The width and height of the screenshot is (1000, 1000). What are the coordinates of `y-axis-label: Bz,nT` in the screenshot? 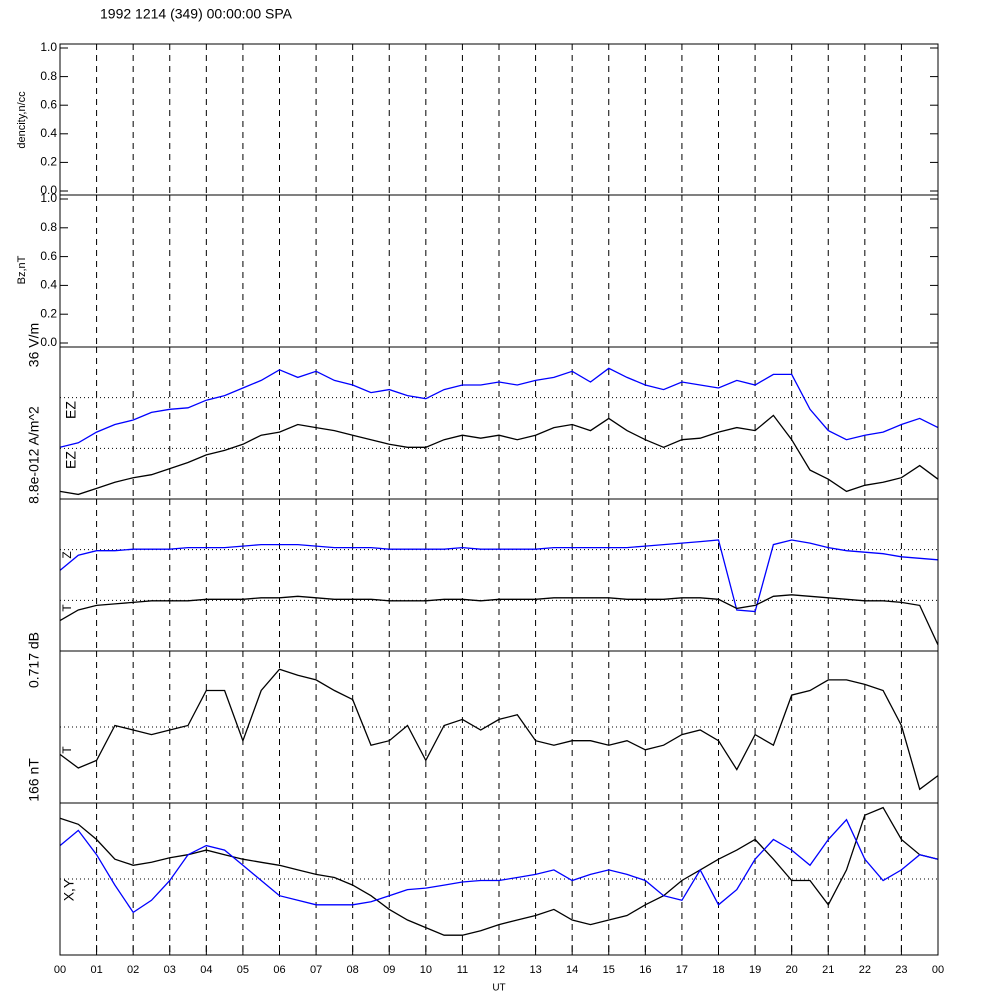 It's located at (22, 269).